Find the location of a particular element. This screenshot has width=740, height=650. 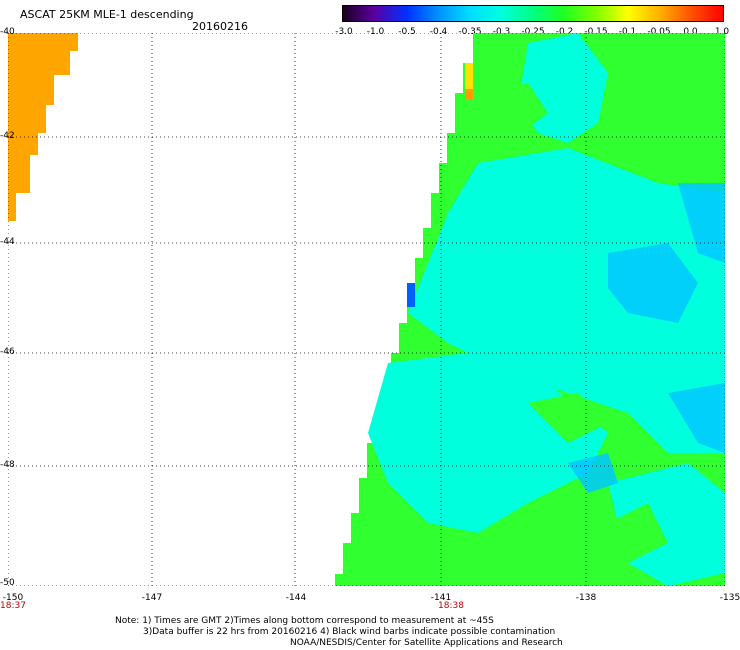

colorbar-tick-label: -0.25 is located at coordinates (533, 32).